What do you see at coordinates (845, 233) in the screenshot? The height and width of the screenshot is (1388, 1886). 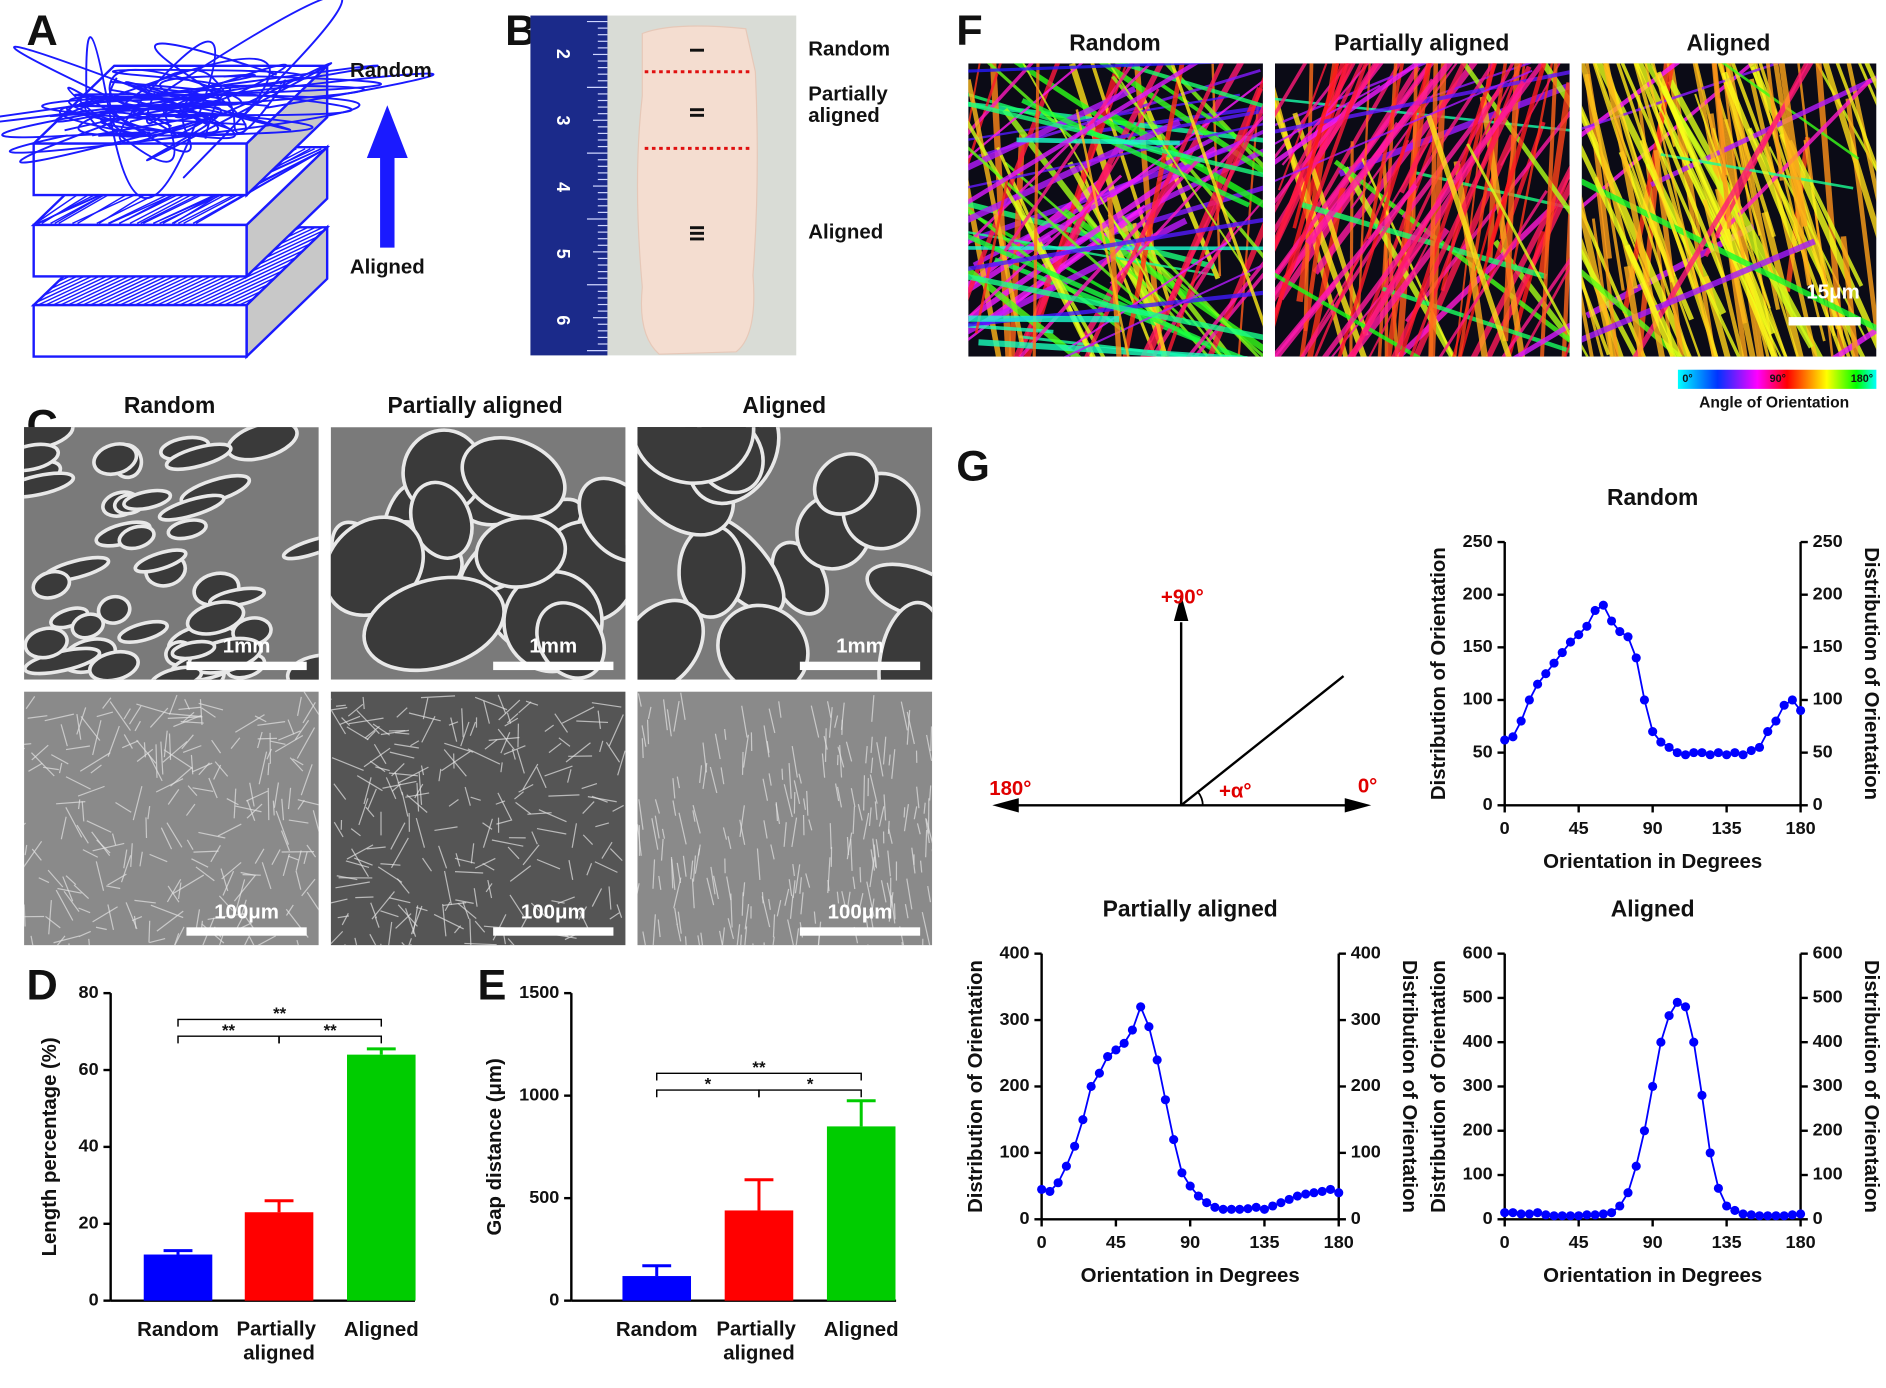 I see `zone-label: Aligned` at bounding box center [845, 233].